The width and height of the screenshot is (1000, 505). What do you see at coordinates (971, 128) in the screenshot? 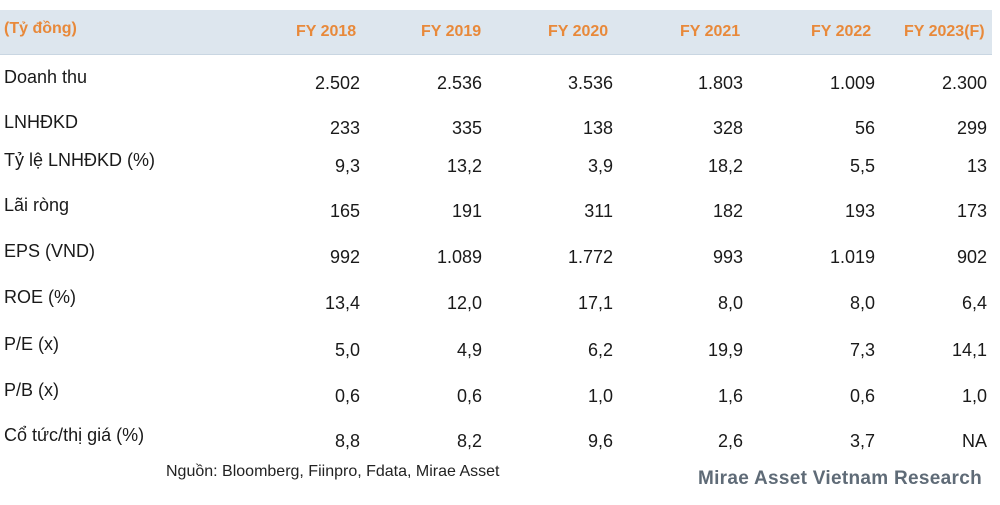
I see `table-cell: 299` at bounding box center [971, 128].